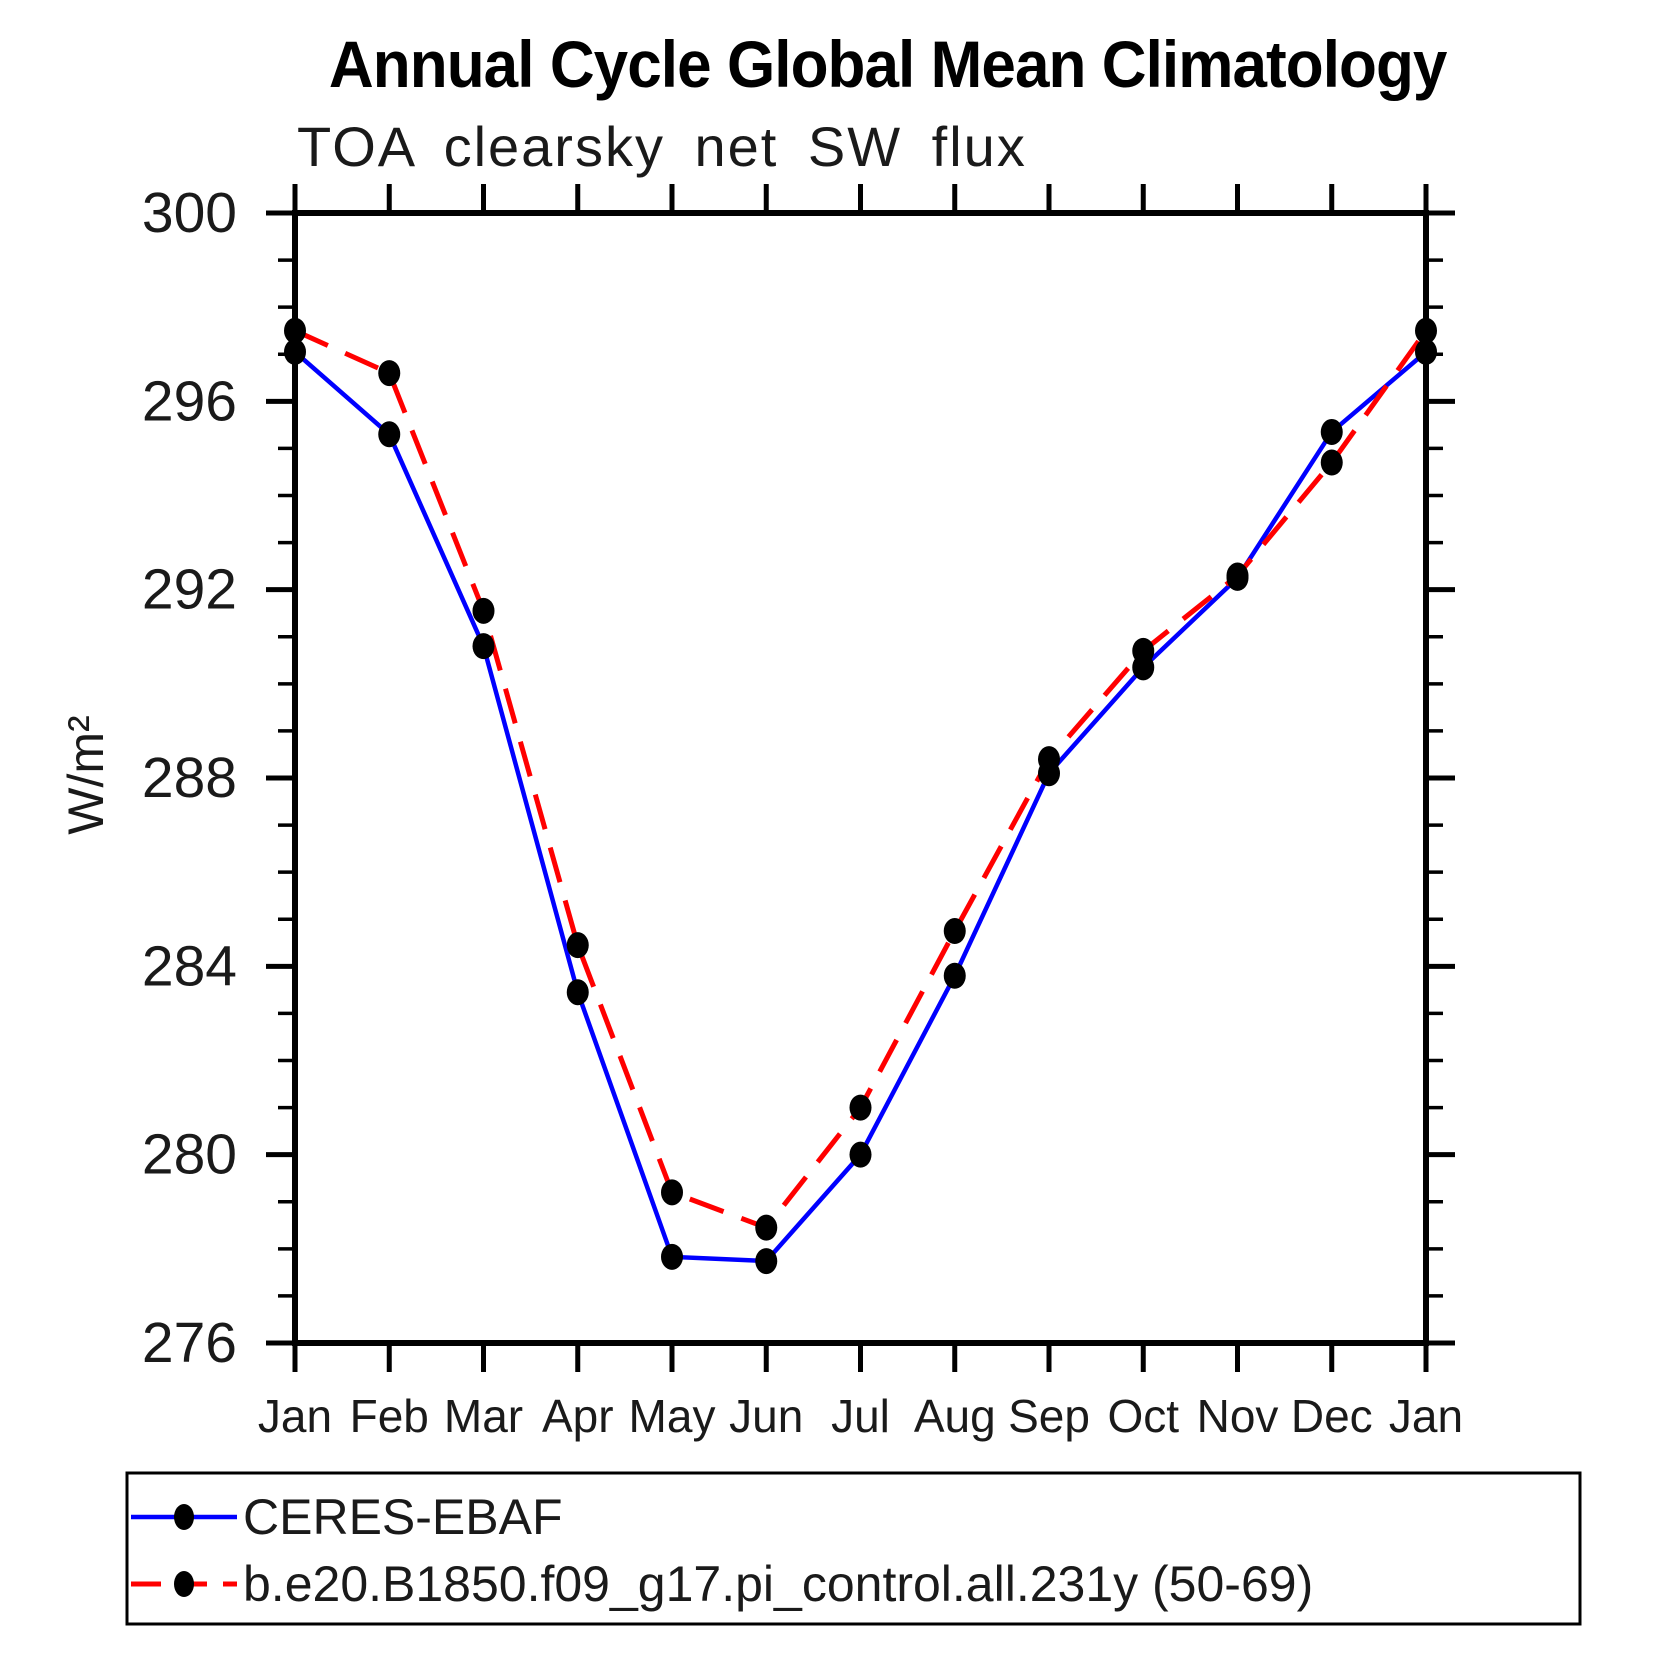 This screenshot has height=1663, width=1663. I want to click on y-tick-label-292: 292, so click(189, 590).